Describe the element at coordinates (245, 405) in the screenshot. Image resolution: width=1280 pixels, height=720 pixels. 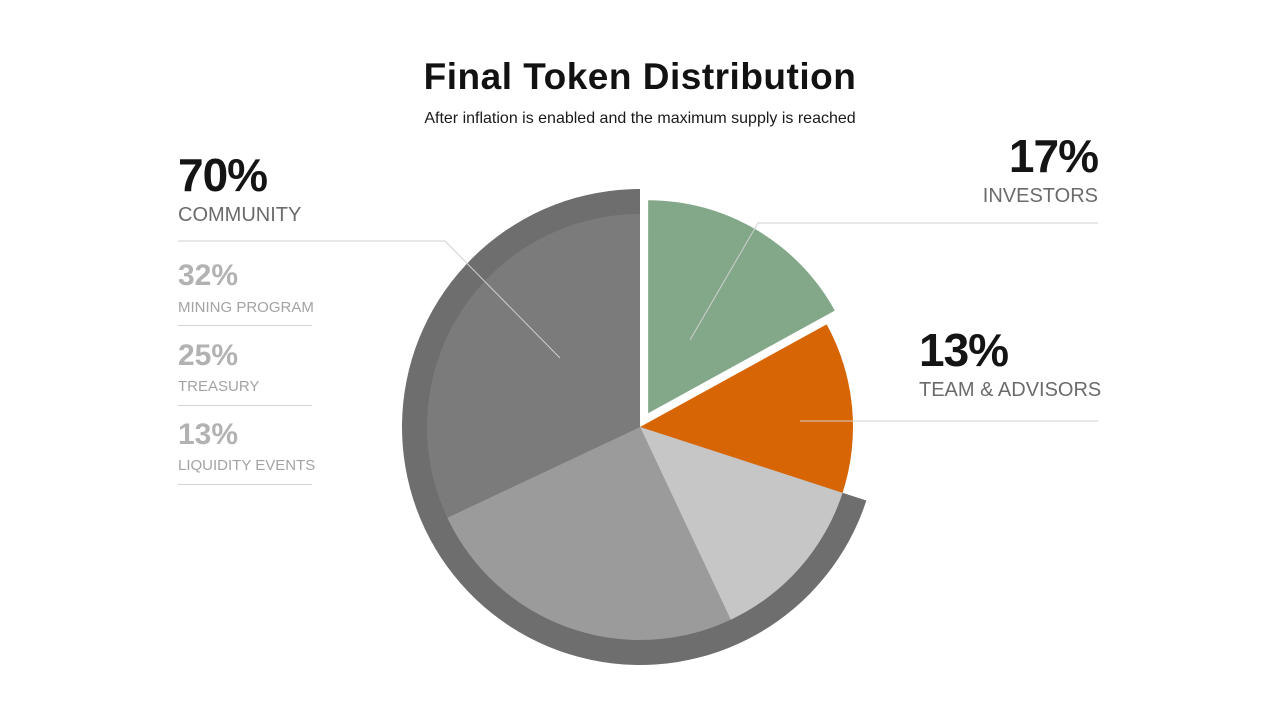
I see `treasury-divider` at that location.